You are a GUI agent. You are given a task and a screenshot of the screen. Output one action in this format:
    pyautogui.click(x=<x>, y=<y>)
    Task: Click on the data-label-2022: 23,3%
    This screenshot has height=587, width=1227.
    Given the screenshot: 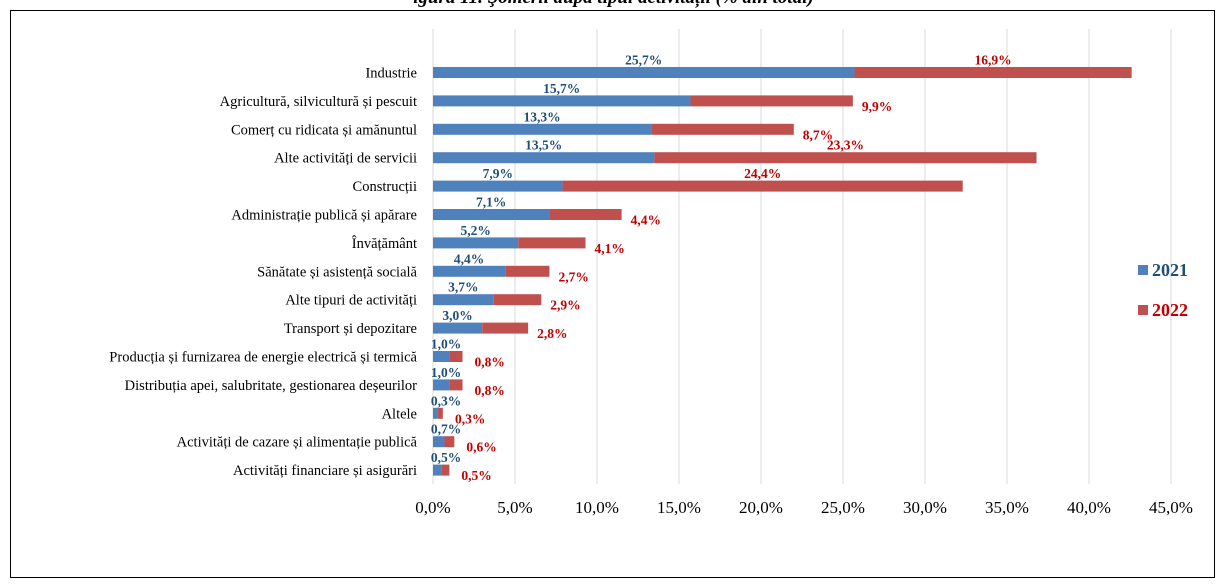 What is the action you would take?
    pyautogui.click(x=845, y=145)
    